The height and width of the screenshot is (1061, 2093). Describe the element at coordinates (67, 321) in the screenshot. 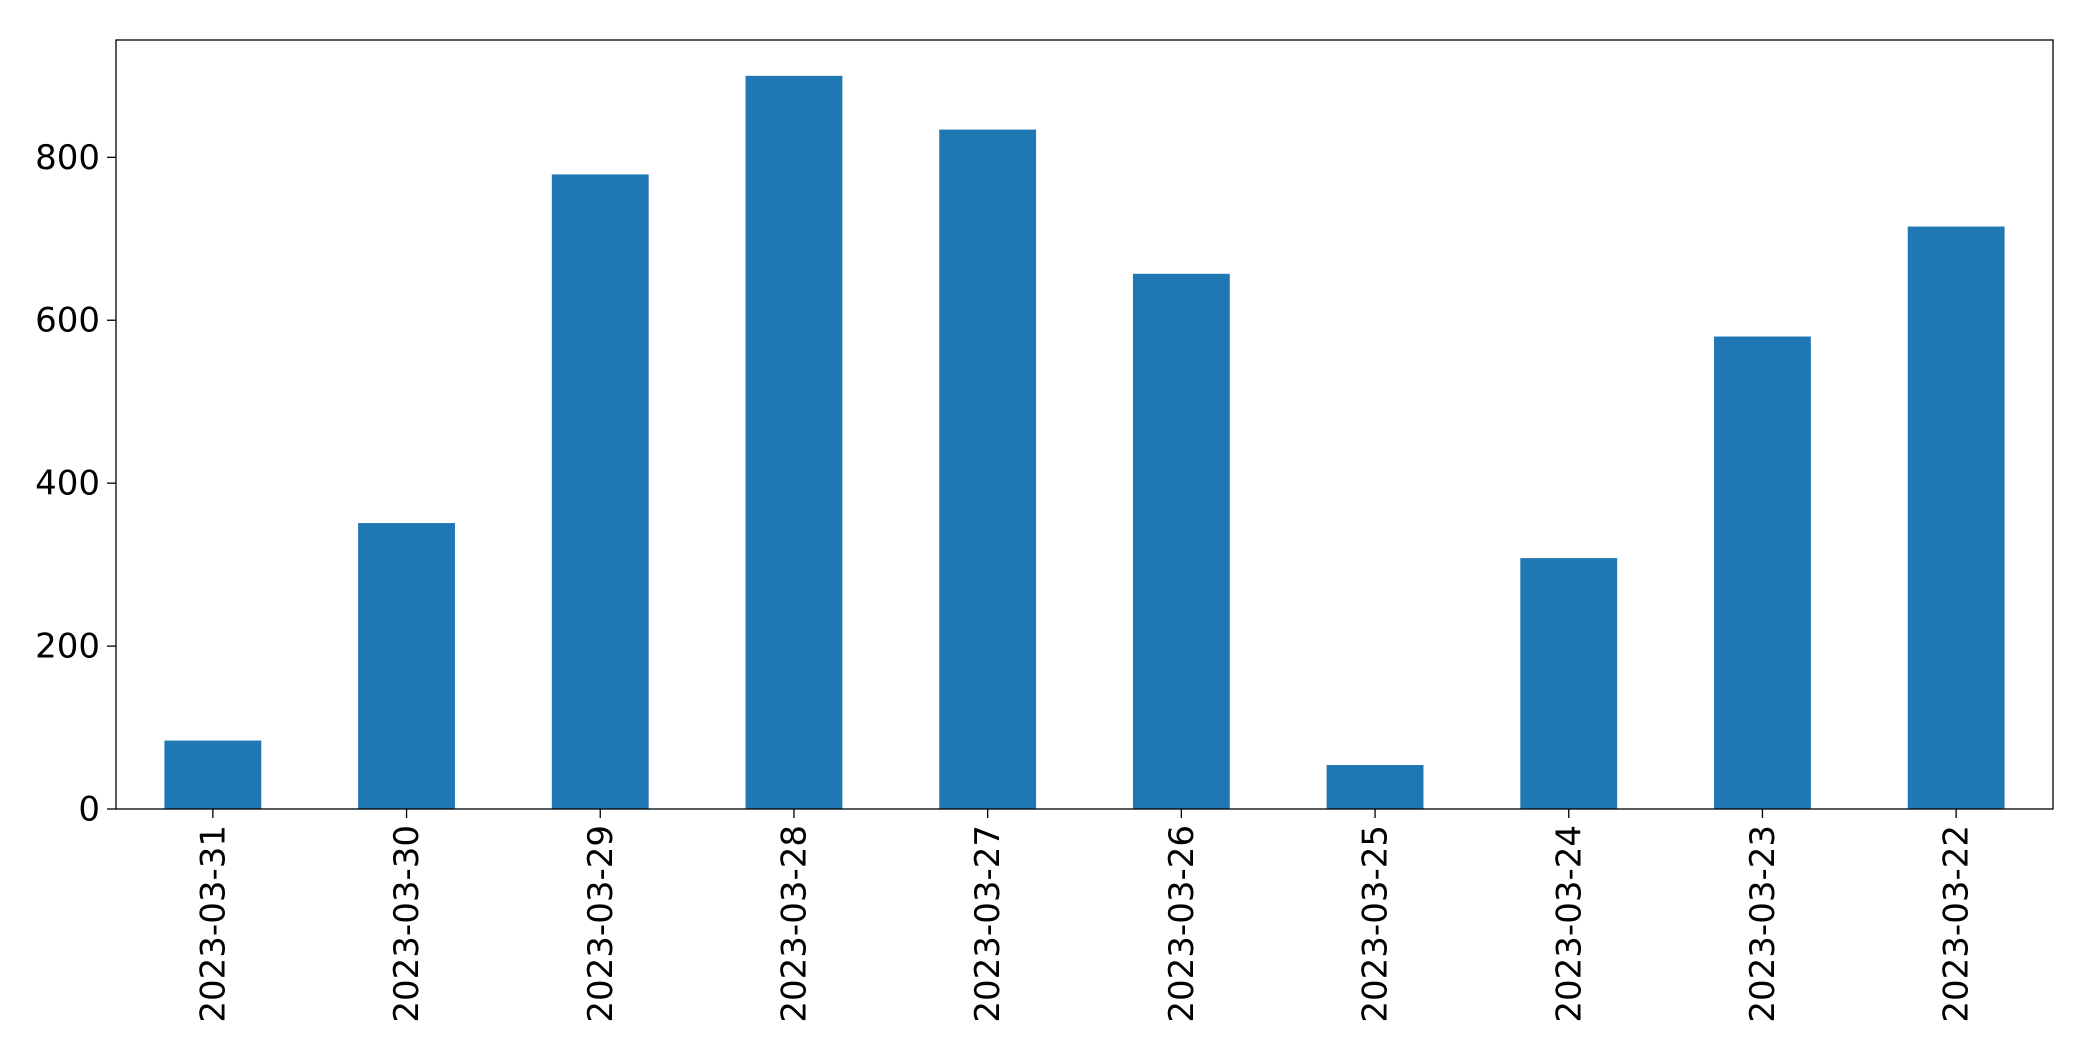

I see `y-tick-label: 600` at that location.